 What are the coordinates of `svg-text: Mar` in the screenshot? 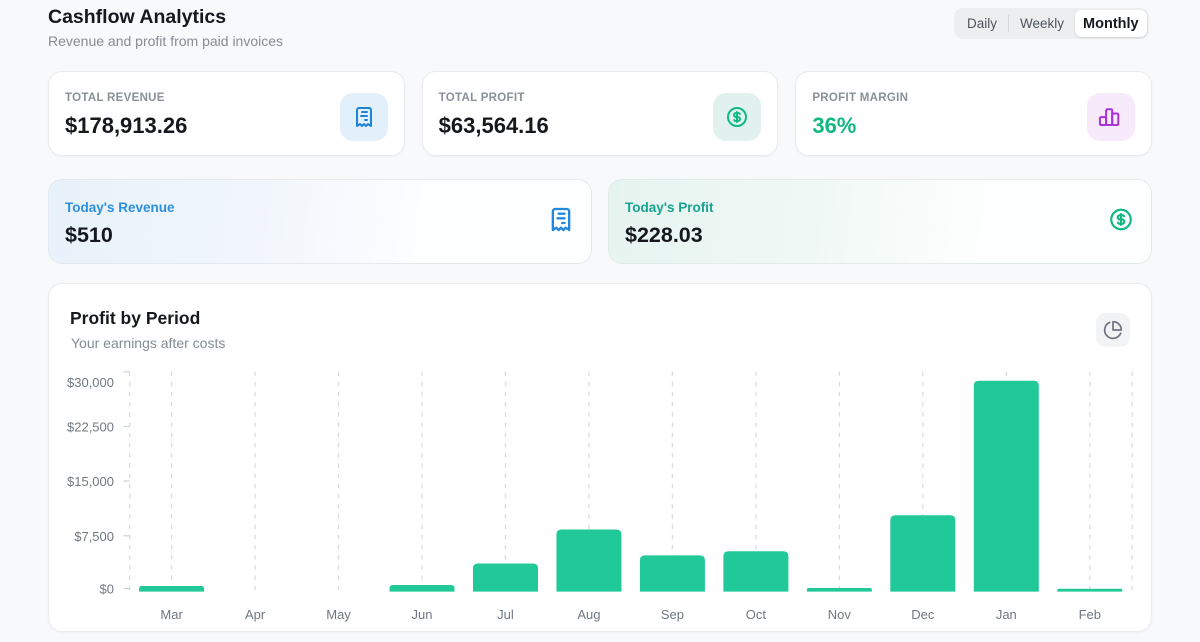 It's located at (171, 614).